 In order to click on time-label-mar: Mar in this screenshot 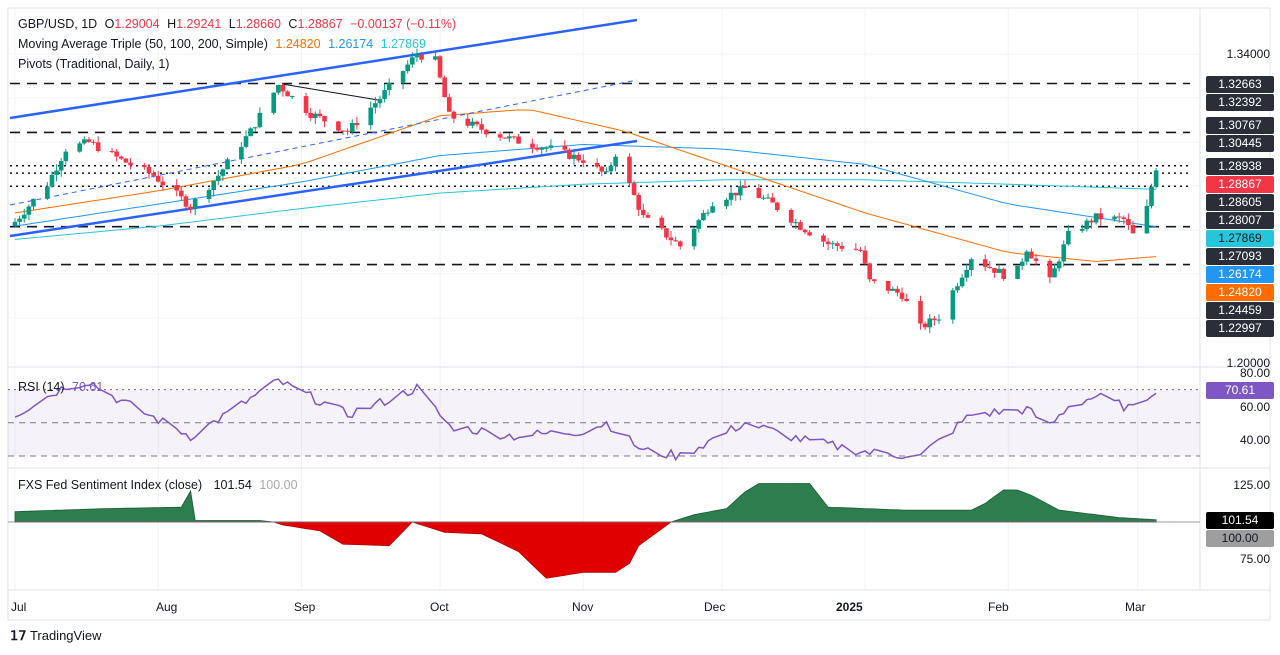, I will do `click(1135, 607)`.